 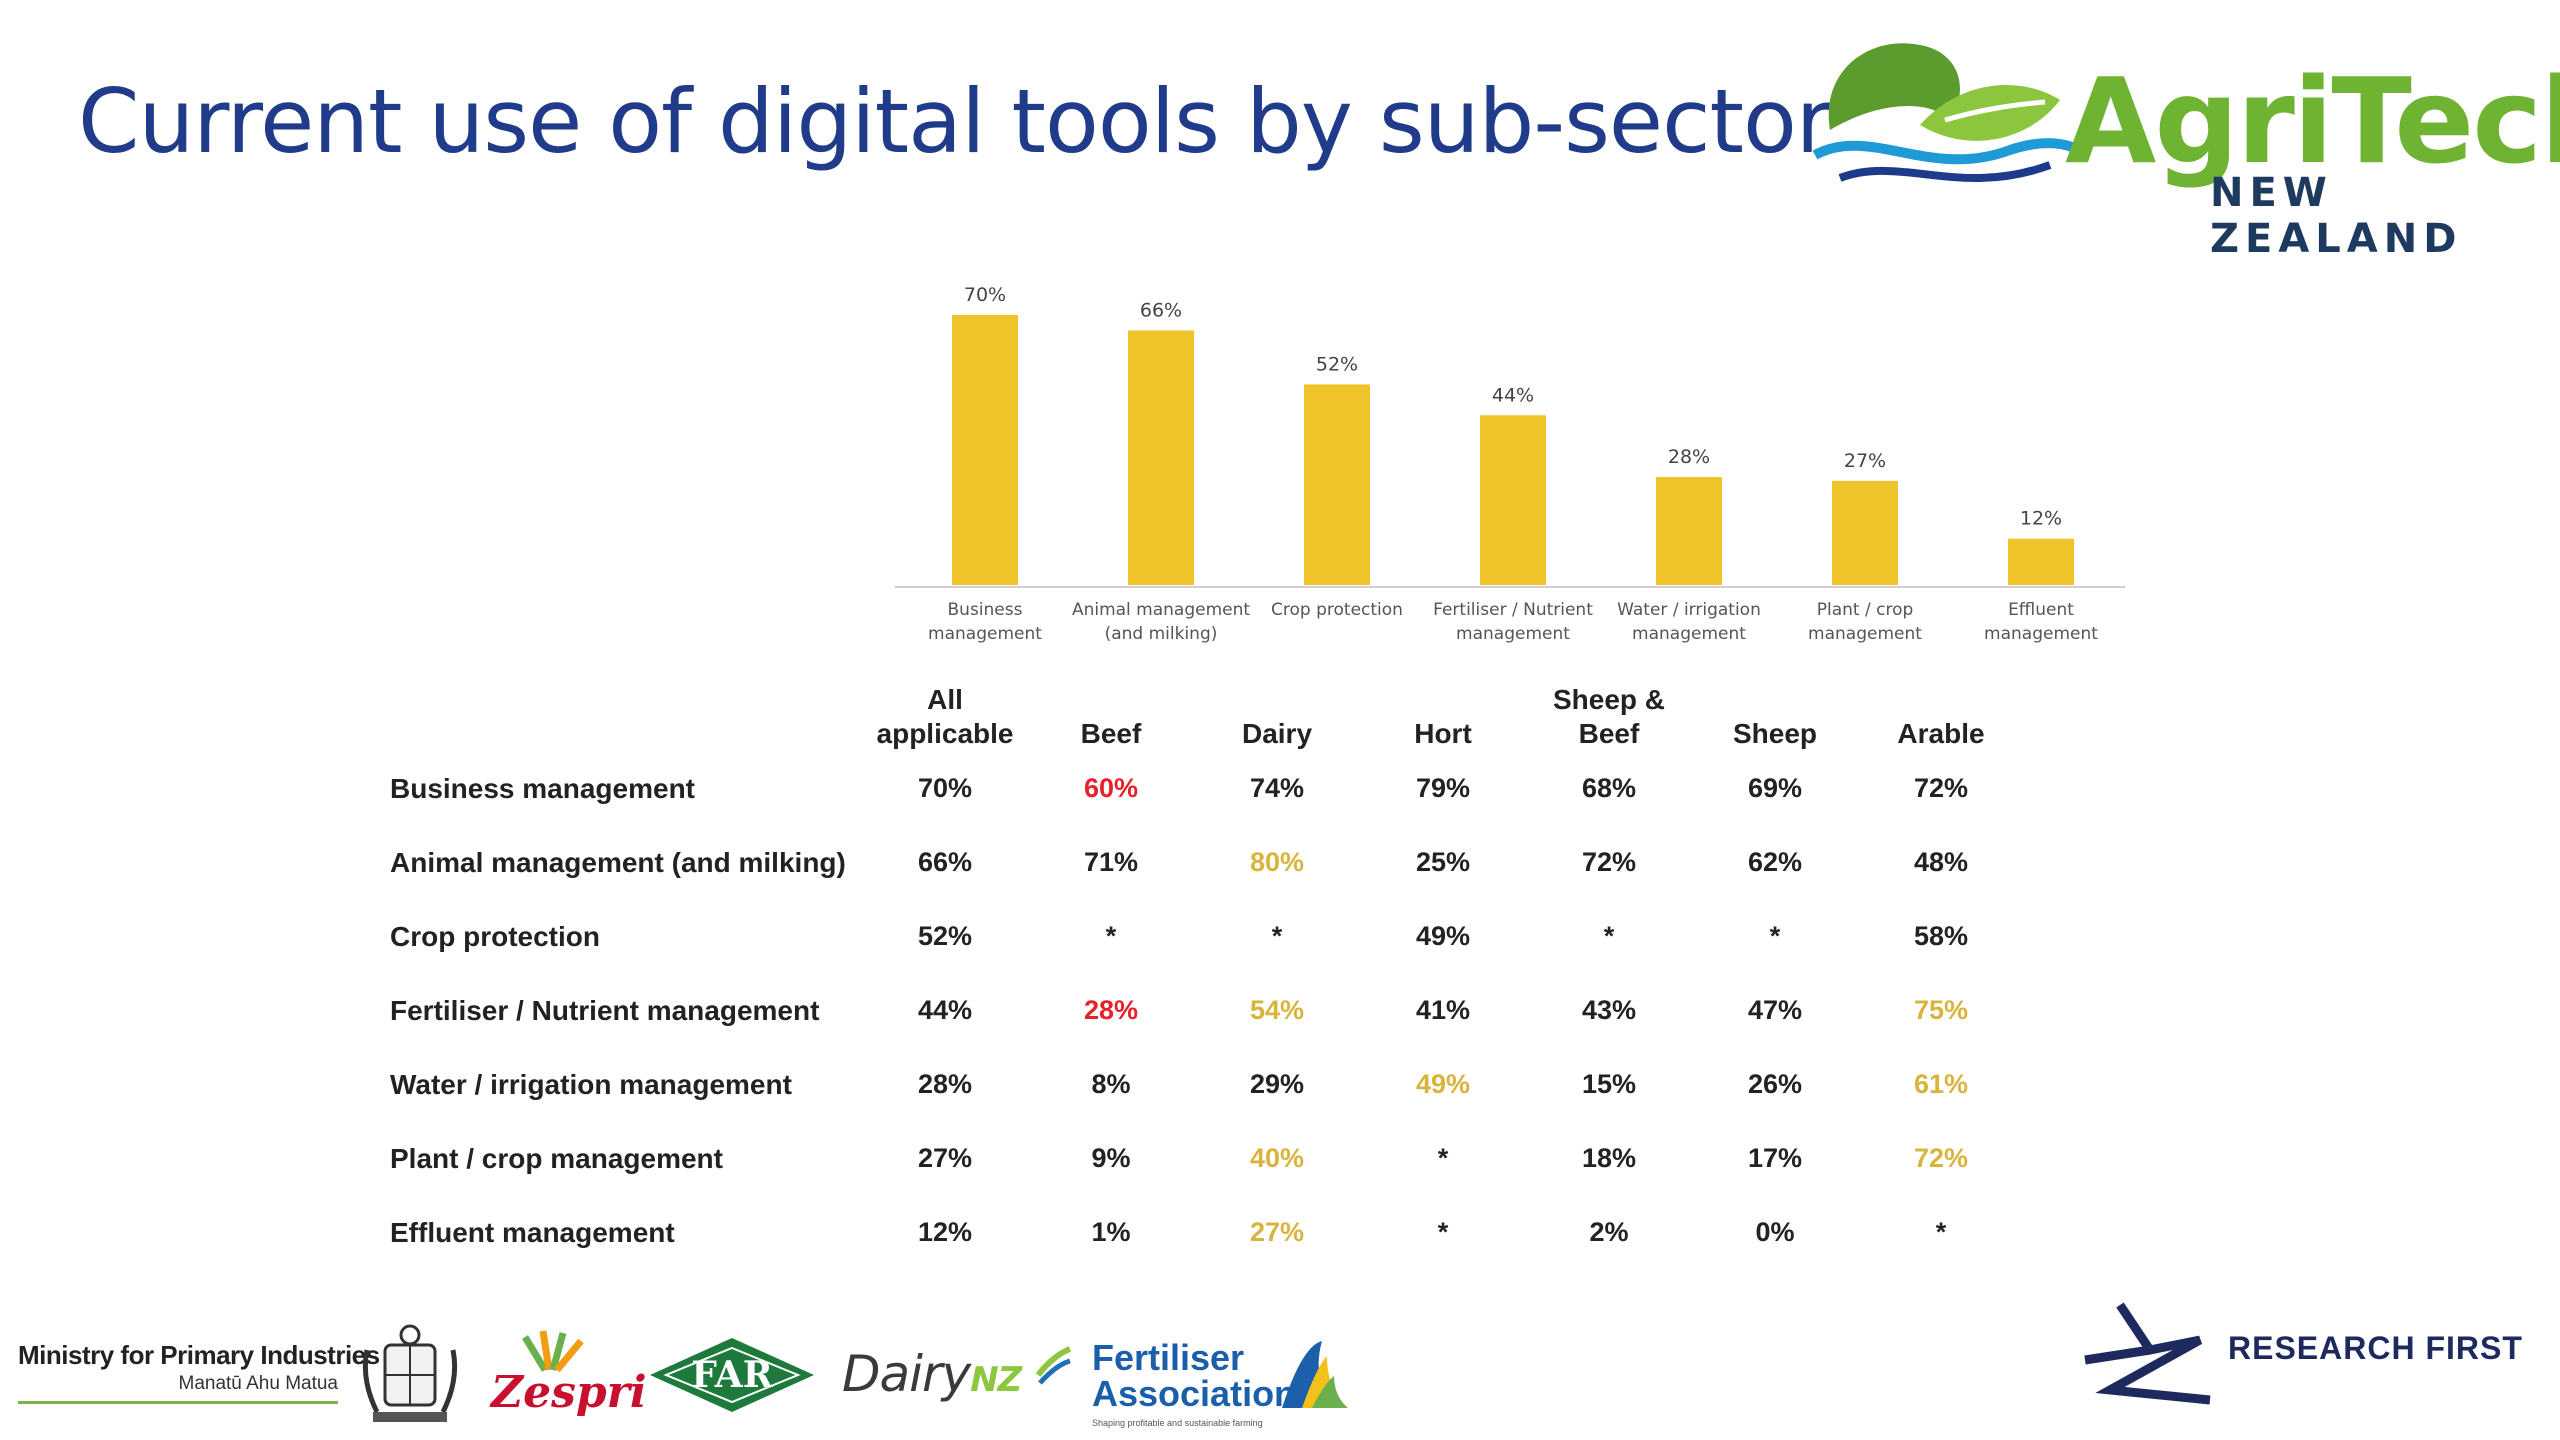 What do you see at coordinates (605, 1010) in the screenshot?
I see `row-label: Fertiliser / Nutrient management` at bounding box center [605, 1010].